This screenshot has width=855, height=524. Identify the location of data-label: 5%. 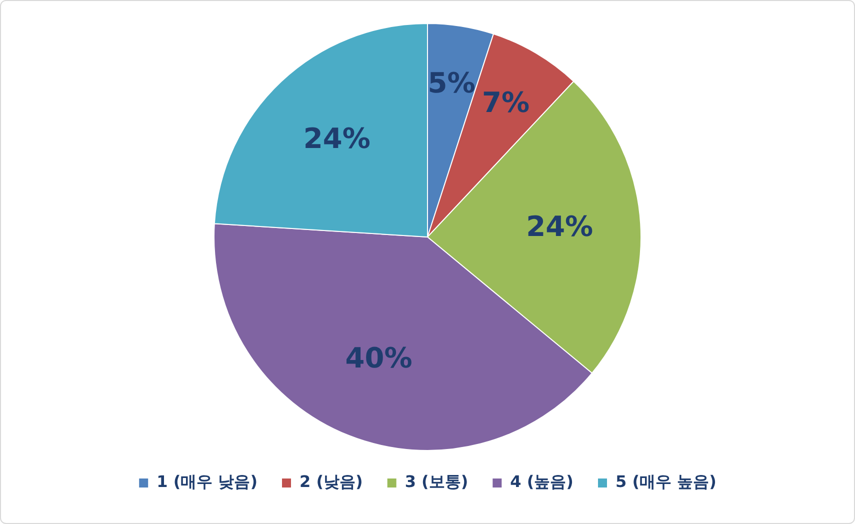
(452, 83).